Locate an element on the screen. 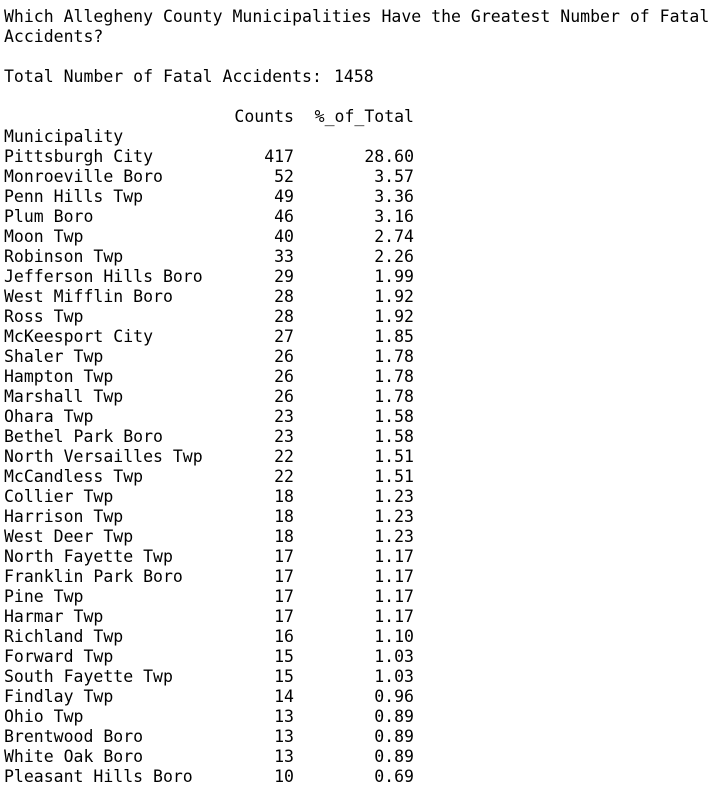 Image resolution: width=724 pixels, height=792 pixels. municipality: Harrison Twp is located at coordinates (64, 516).